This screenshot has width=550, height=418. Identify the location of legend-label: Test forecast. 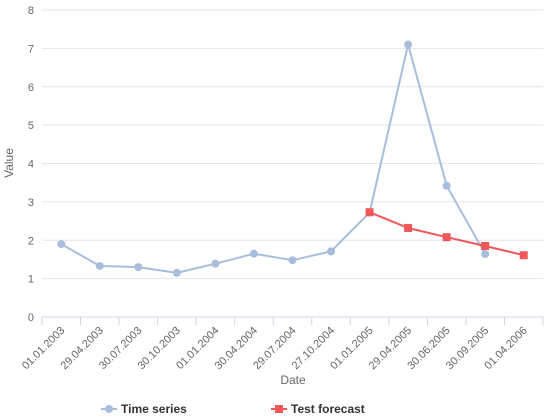
(328, 409).